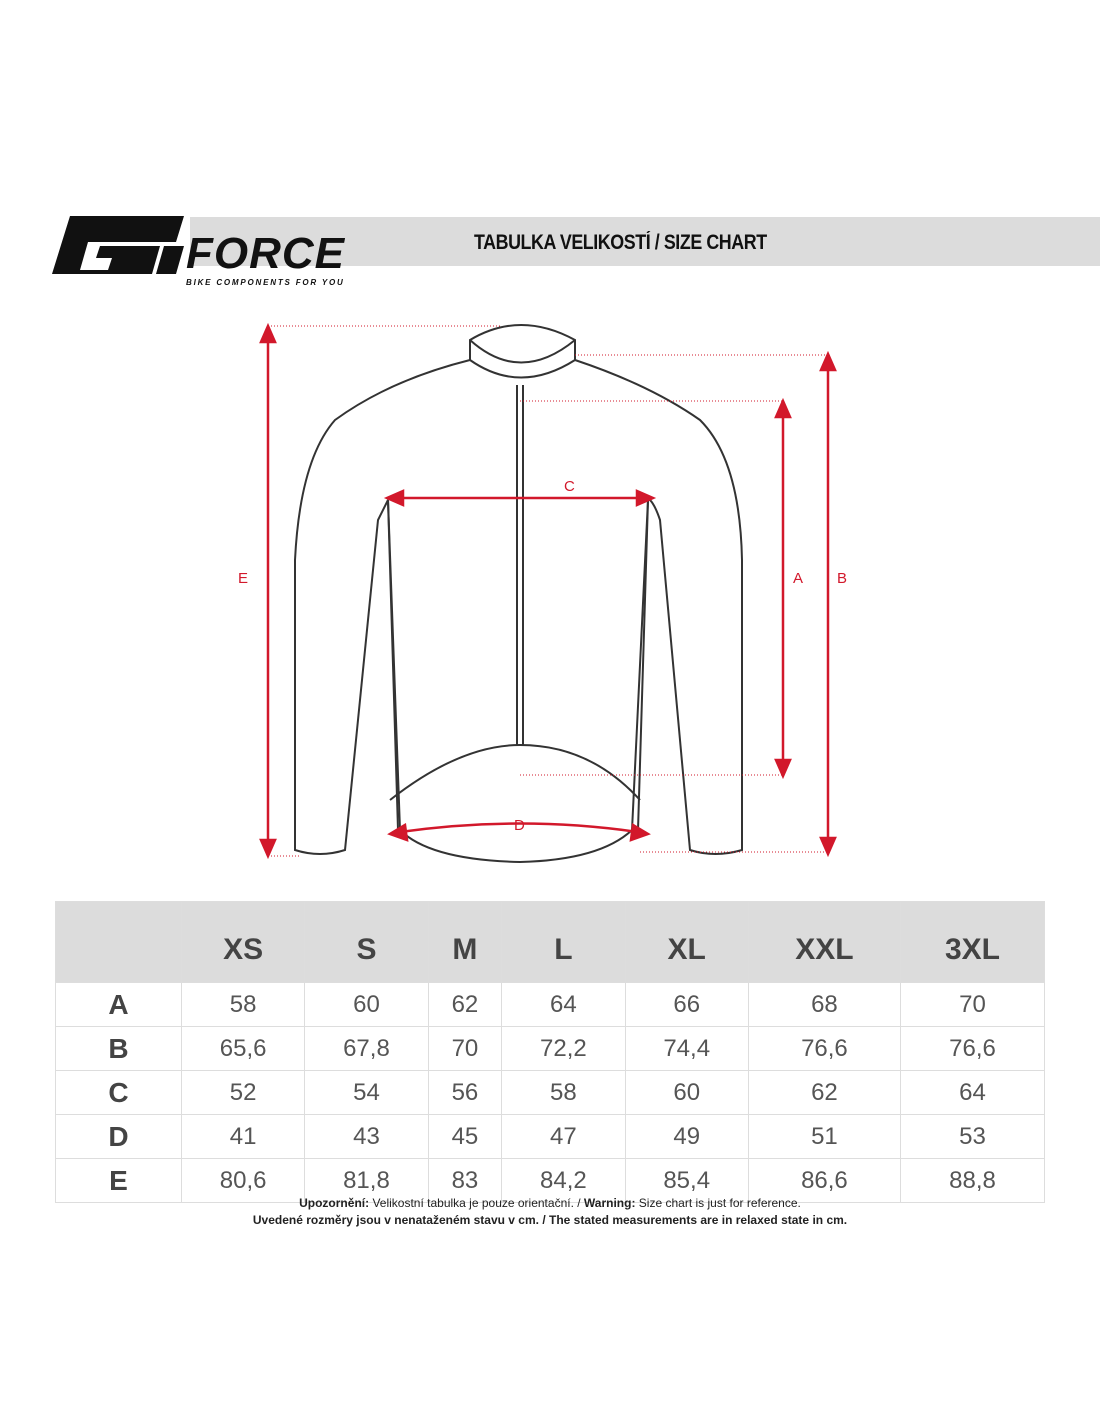 The height and width of the screenshot is (1422, 1100). I want to click on table-row: C 52 54 56 58 60 62 64, so click(550, 1092).